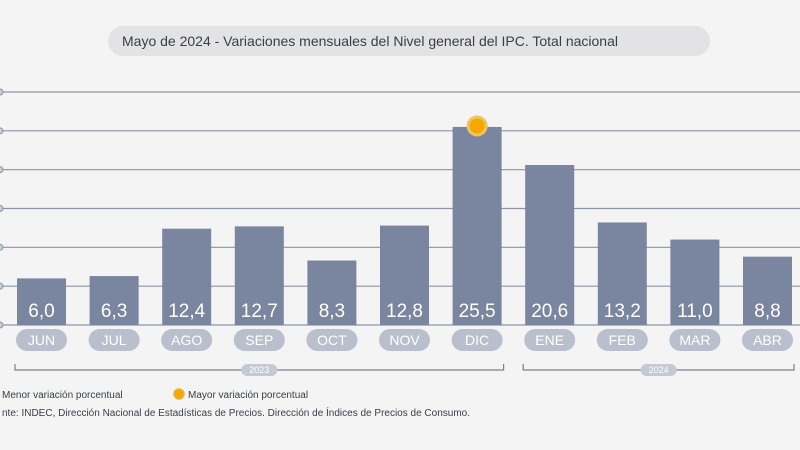 Image resolution: width=800 pixels, height=450 pixels. What do you see at coordinates (767, 290) in the screenshot?
I see `bar-abr` at bounding box center [767, 290].